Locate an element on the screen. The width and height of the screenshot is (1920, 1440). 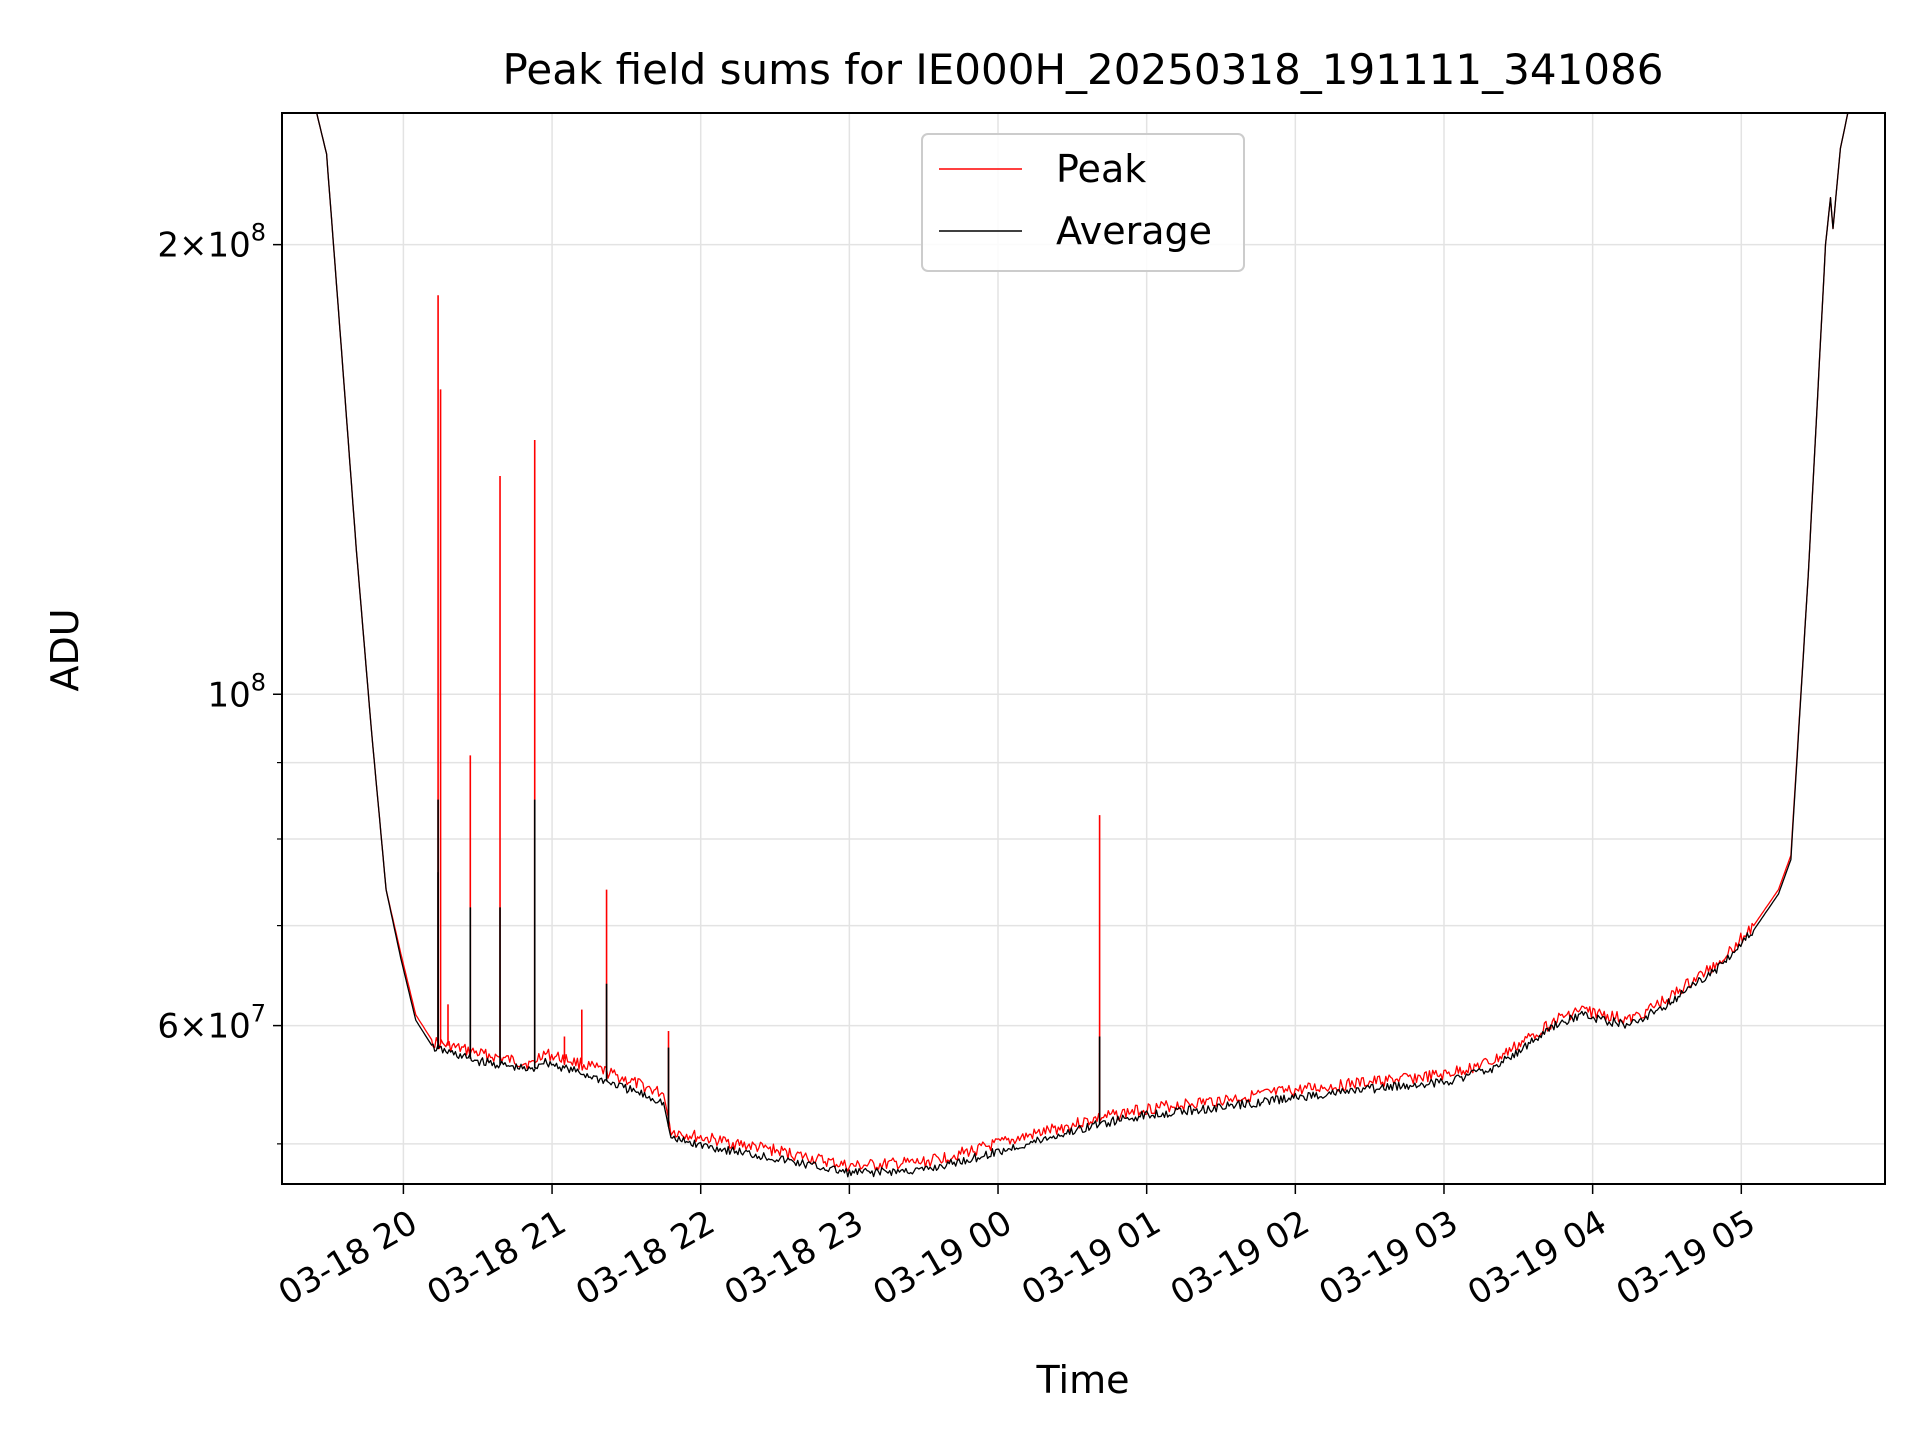
x-tick-label: 03-18 21 is located at coordinates (497, 1258).